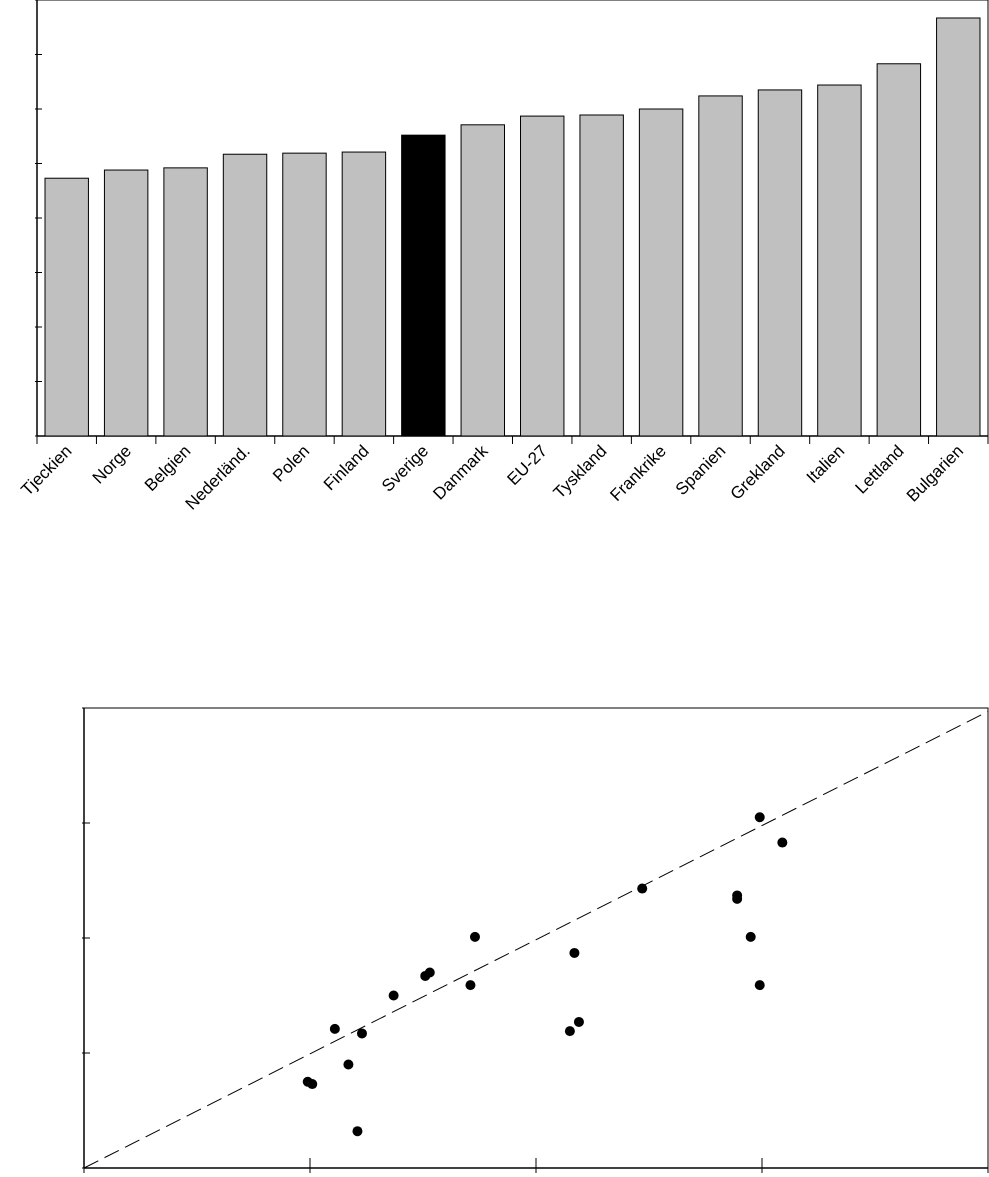 This screenshot has width=989, height=1177. Describe the element at coordinates (879, 469) in the screenshot. I see `x-tick-label: Lettland` at that location.